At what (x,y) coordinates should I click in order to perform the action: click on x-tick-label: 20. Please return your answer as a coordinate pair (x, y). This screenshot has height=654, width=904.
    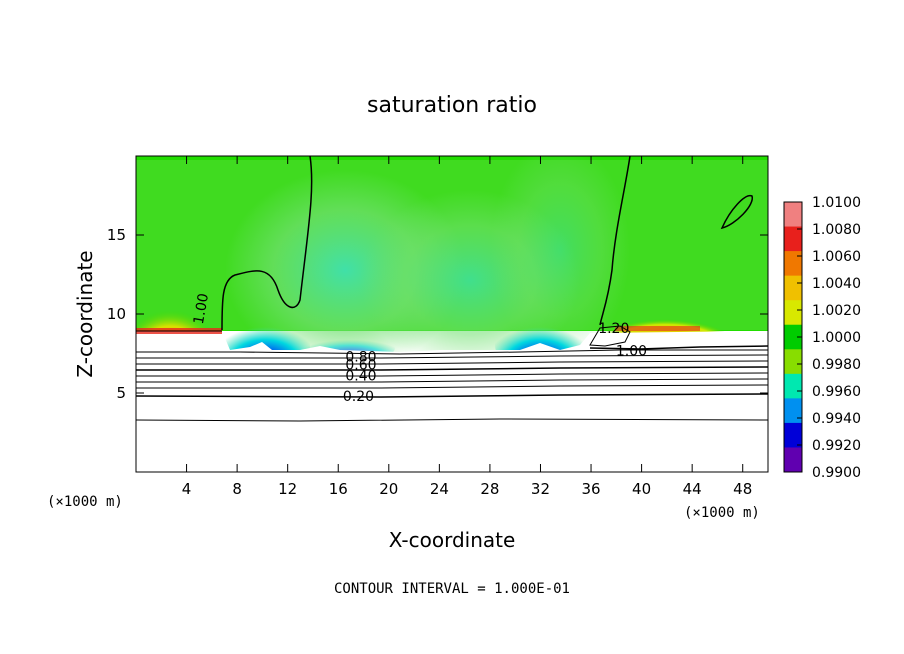
    Looking at the image, I should click on (388, 489).